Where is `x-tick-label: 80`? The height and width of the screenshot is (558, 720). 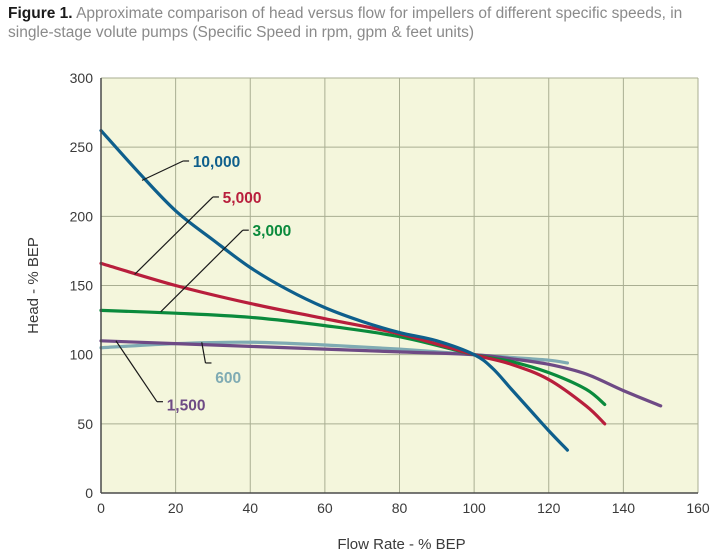
x-tick-label: 80 is located at coordinates (400, 508).